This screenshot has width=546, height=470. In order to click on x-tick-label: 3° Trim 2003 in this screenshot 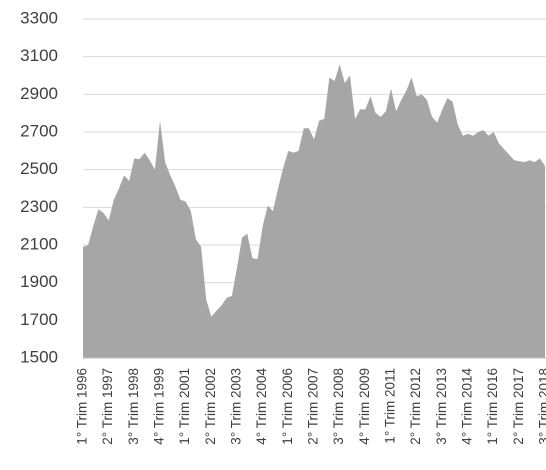, I will do `click(236, 406)`.